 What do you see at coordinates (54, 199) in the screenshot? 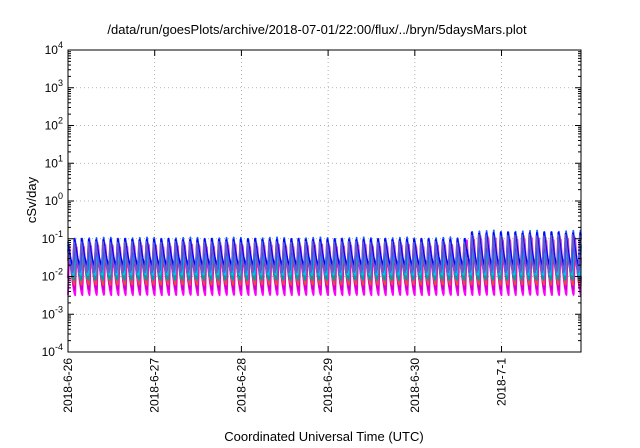
I see `y-tick-label: 10⁰` at bounding box center [54, 199].